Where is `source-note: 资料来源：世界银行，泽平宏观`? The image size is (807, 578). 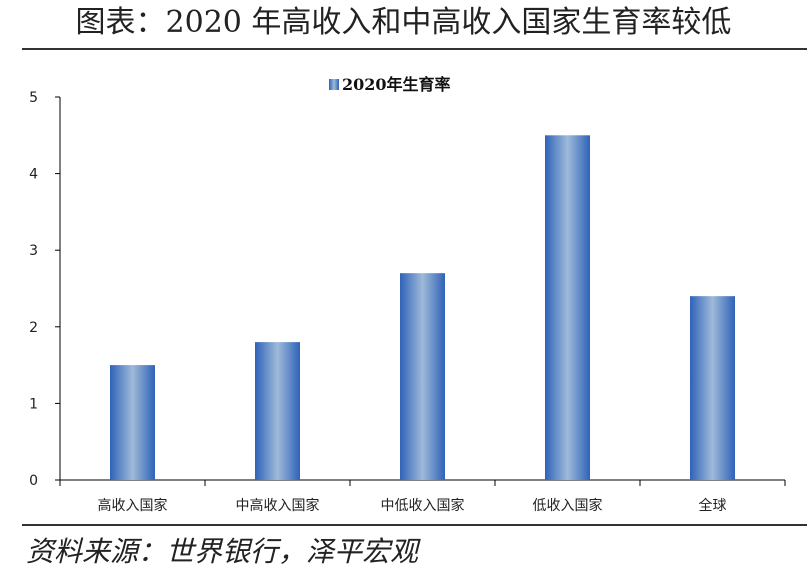
source-note: 资料来源：世界银行，泽平宏观 is located at coordinates (222, 551).